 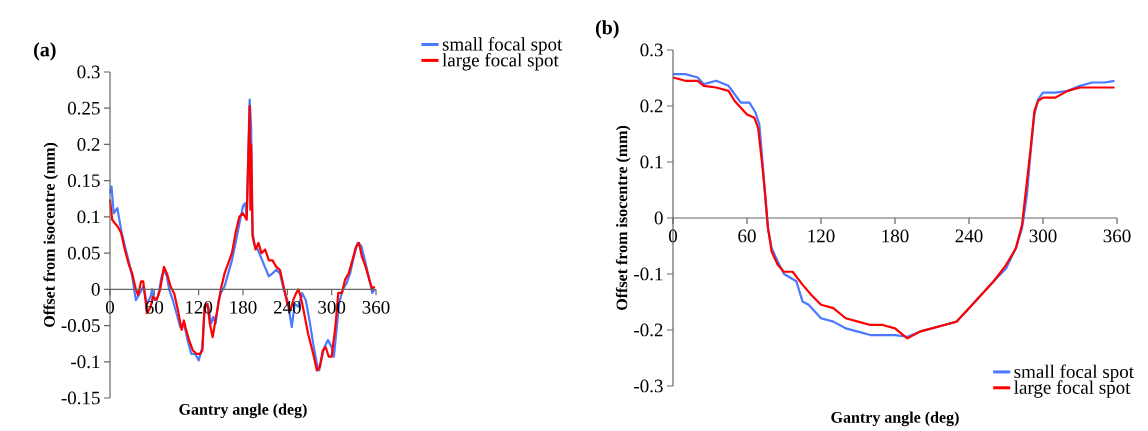 What do you see at coordinates (83, 108) in the screenshot?
I see `y-tick-label: 0.25` at bounding box center [83, 108].